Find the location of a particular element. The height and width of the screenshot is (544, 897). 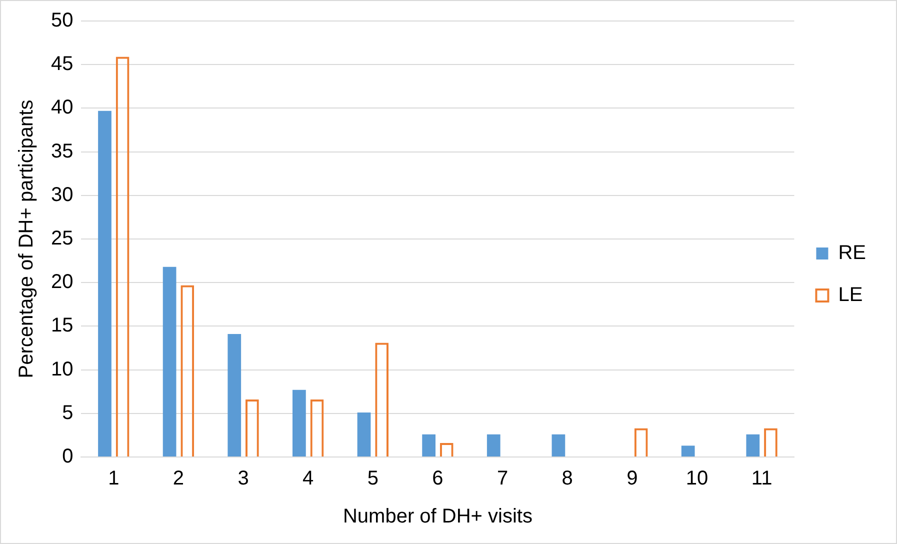

y-tick-label: 25 is located at coordinates (62, 239).